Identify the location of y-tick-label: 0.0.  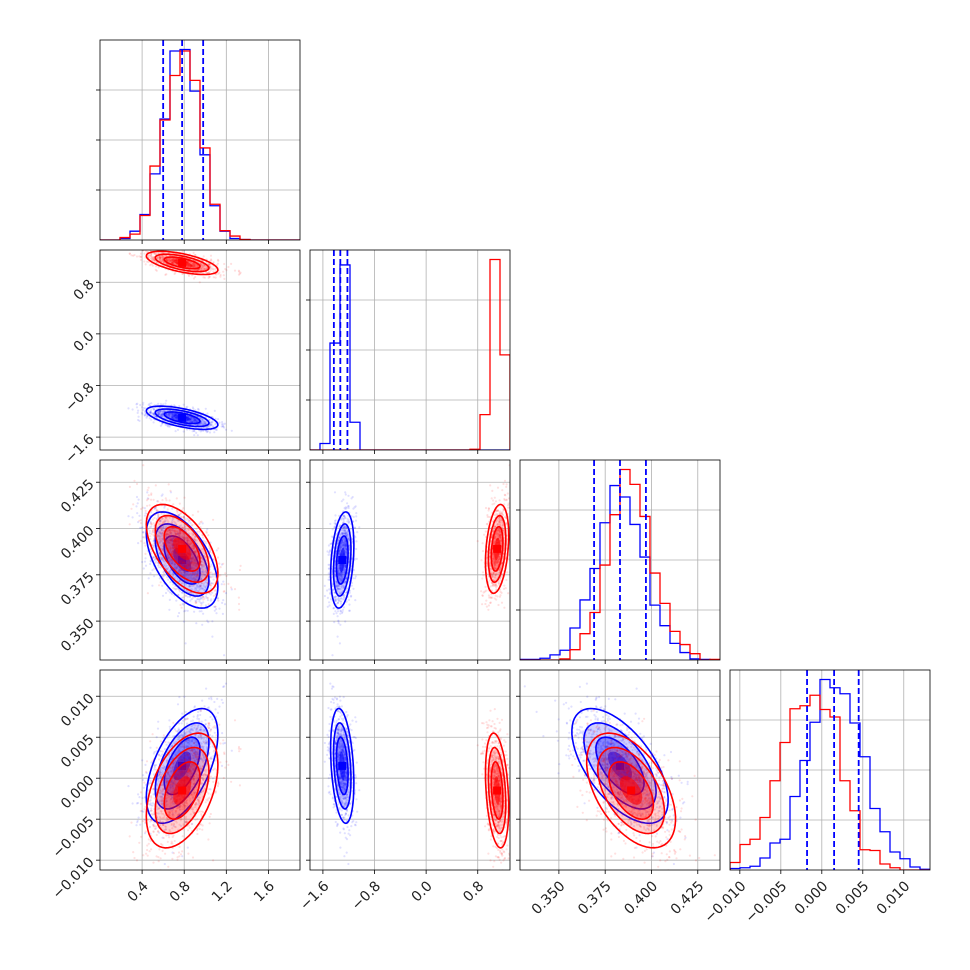
(84, 341).